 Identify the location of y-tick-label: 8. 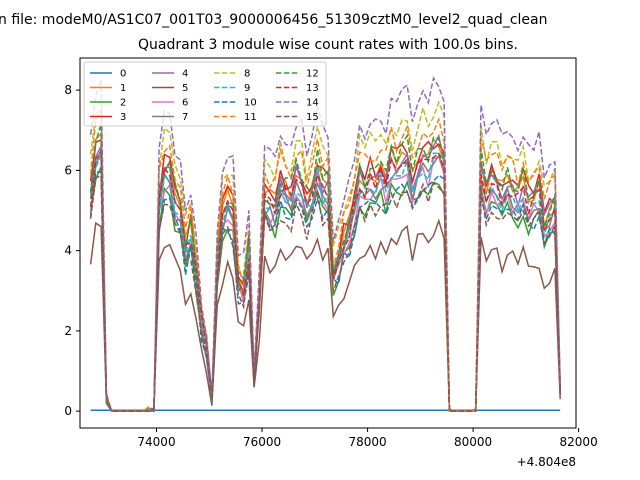
(68, 90).